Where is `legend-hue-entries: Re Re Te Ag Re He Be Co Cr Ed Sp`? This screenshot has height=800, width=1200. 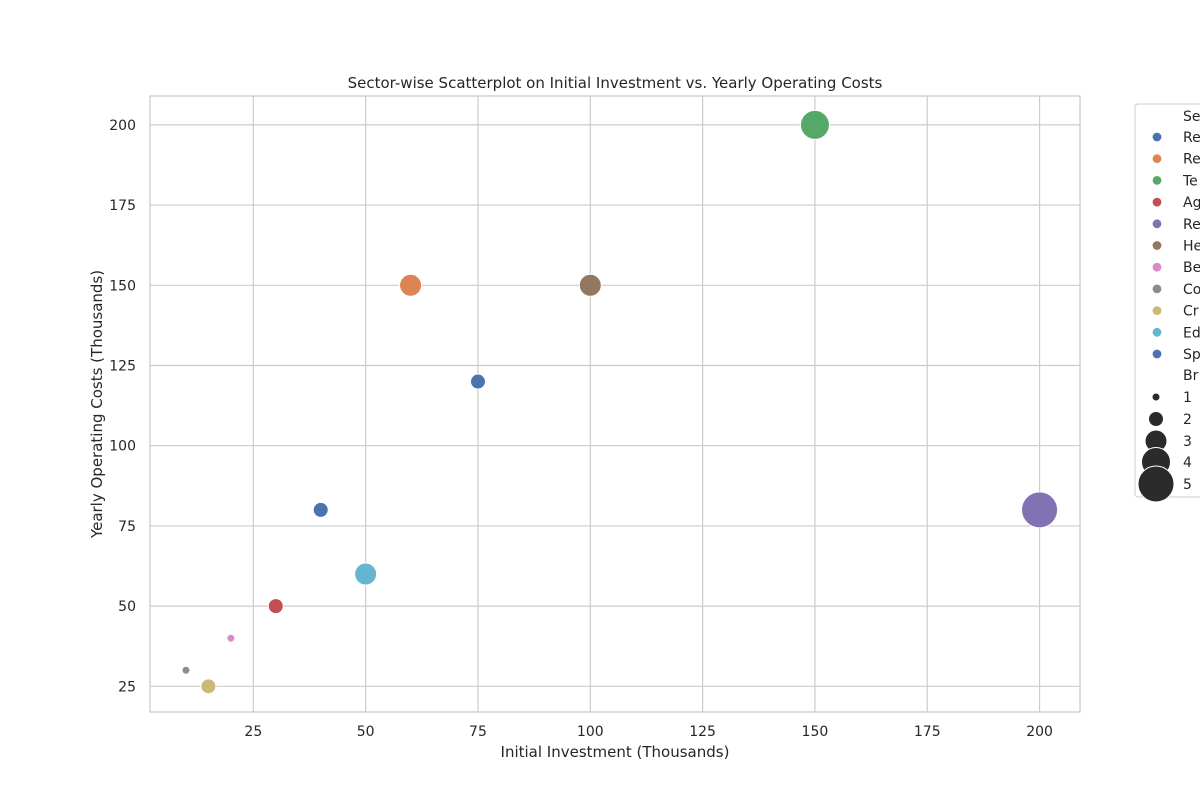
legend-hue-entries: Re Re Te Ag Re He Be Co Cr Ed Sp is located at coordinates (1175, 246).